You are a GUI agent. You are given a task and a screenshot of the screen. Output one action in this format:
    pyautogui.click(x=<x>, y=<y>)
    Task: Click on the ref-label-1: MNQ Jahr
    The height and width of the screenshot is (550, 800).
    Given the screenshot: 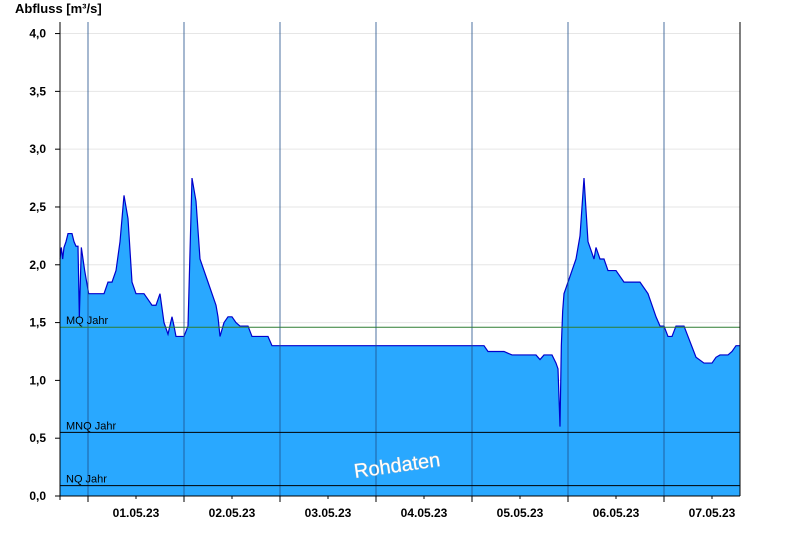 What is the action you would take?
    pyautogui.click(x=91, y=426)
    